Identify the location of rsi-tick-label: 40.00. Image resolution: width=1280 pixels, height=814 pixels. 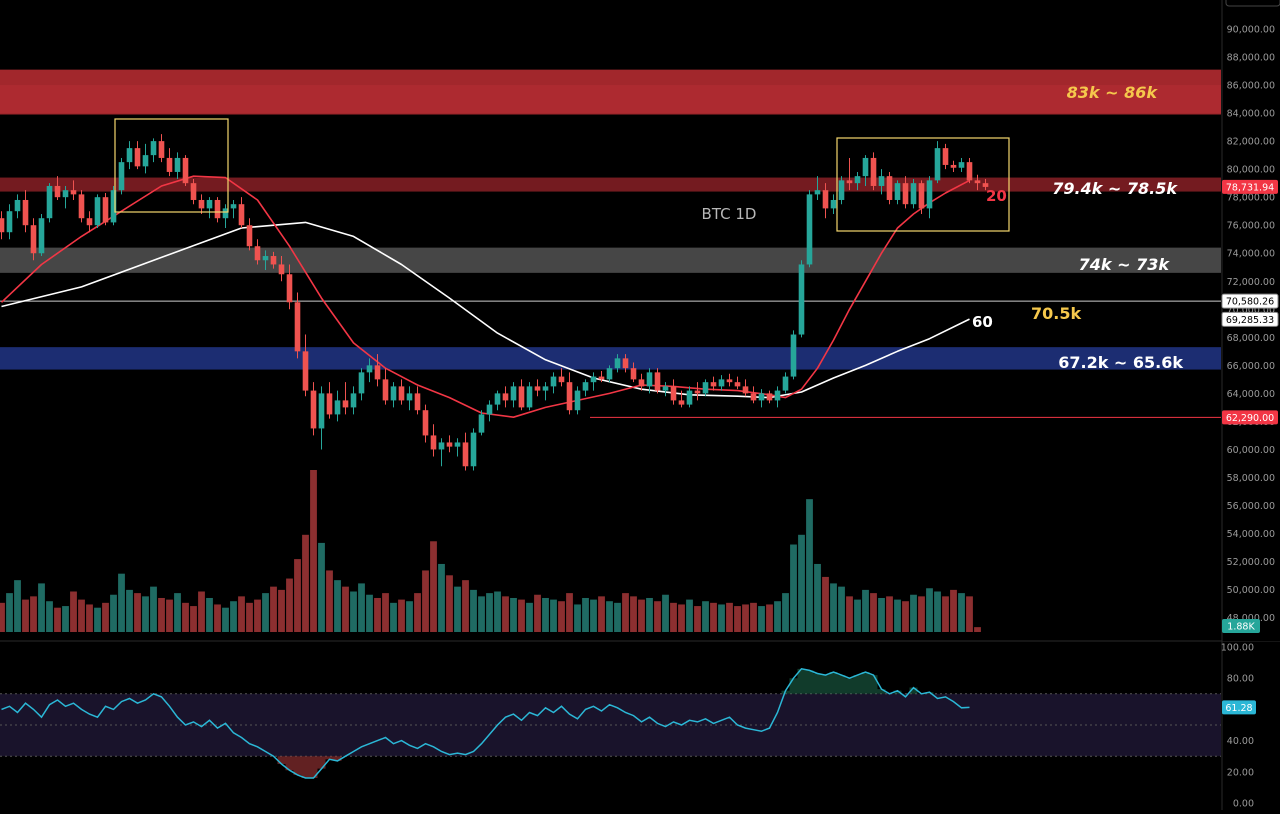
(1240, 741).